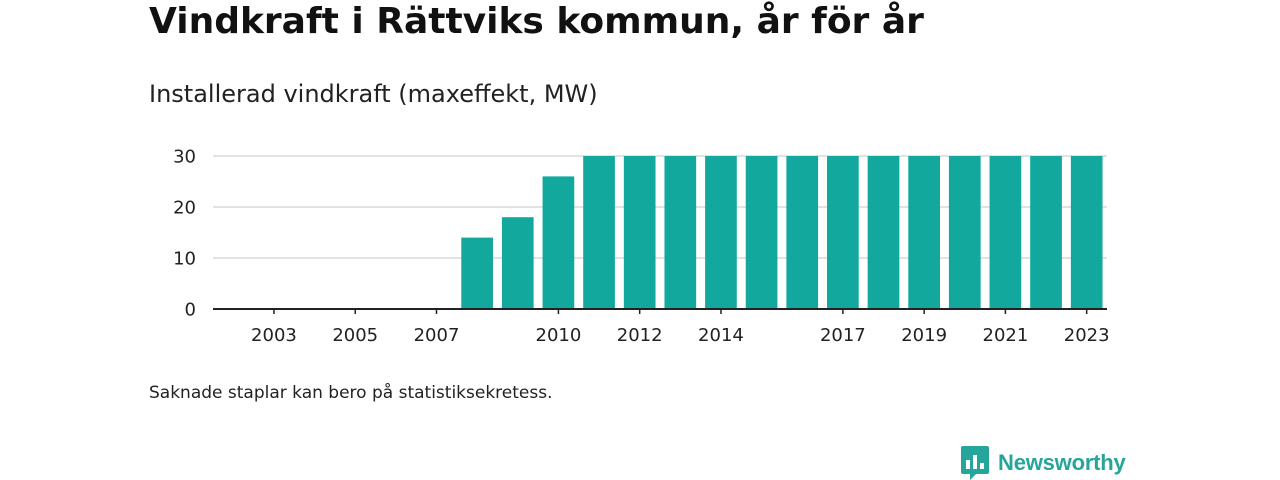 This screenshot has width=1280, height=480. What do you see at coordinates (355, 335) in the screenshot?
I see `x-tick-label: 2005` at bounding box center [355, 335].